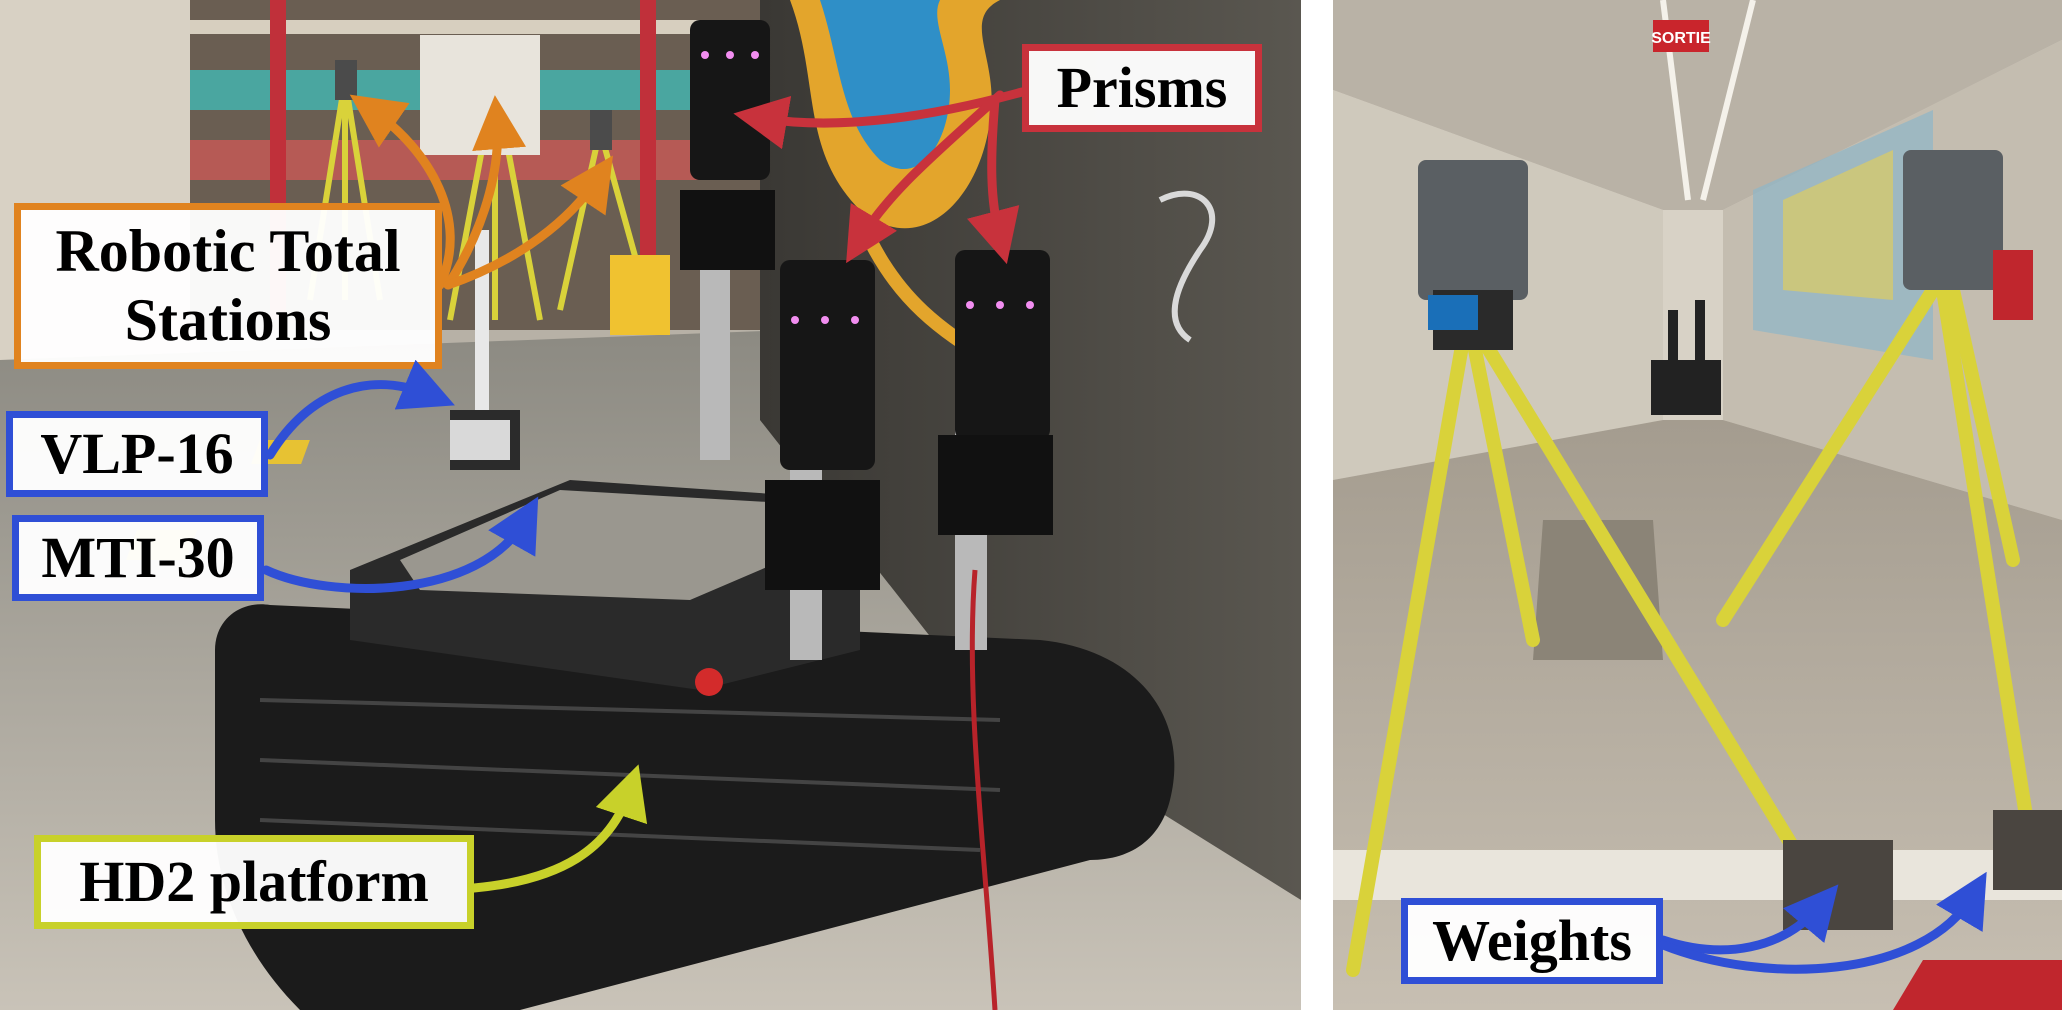 This screenshot has height=1010, width=2062. What do you see at coordinates (254, 882) in the screenshot?
I see `hd2-platform-label: HD2 platform` at bounding box center [254, 882].